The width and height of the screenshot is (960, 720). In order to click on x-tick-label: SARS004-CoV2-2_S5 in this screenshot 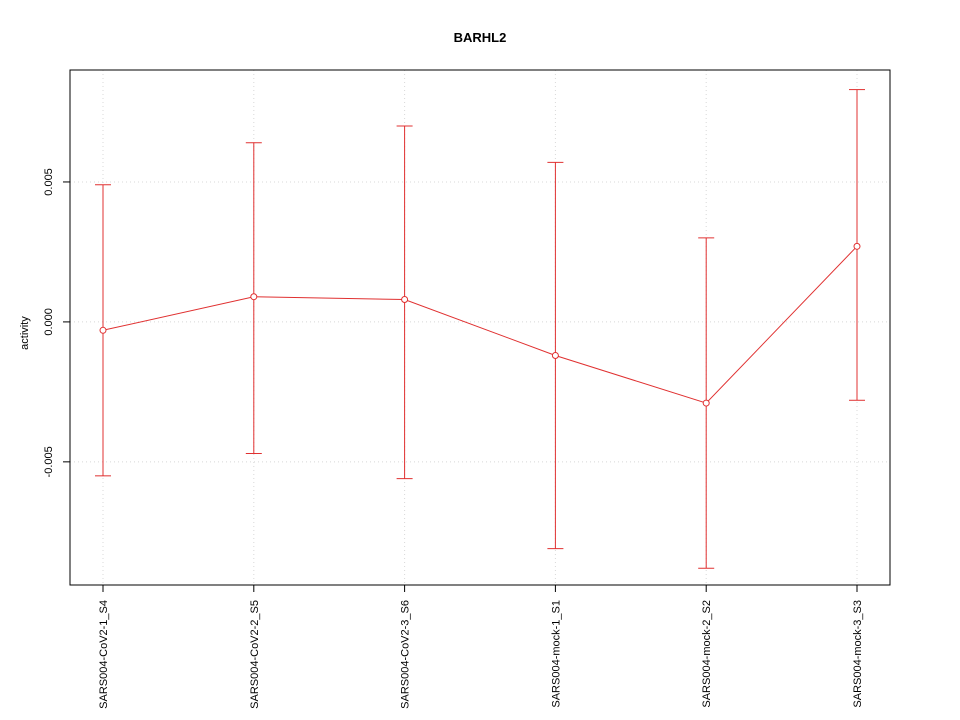, I will do `click(255, 654)`.